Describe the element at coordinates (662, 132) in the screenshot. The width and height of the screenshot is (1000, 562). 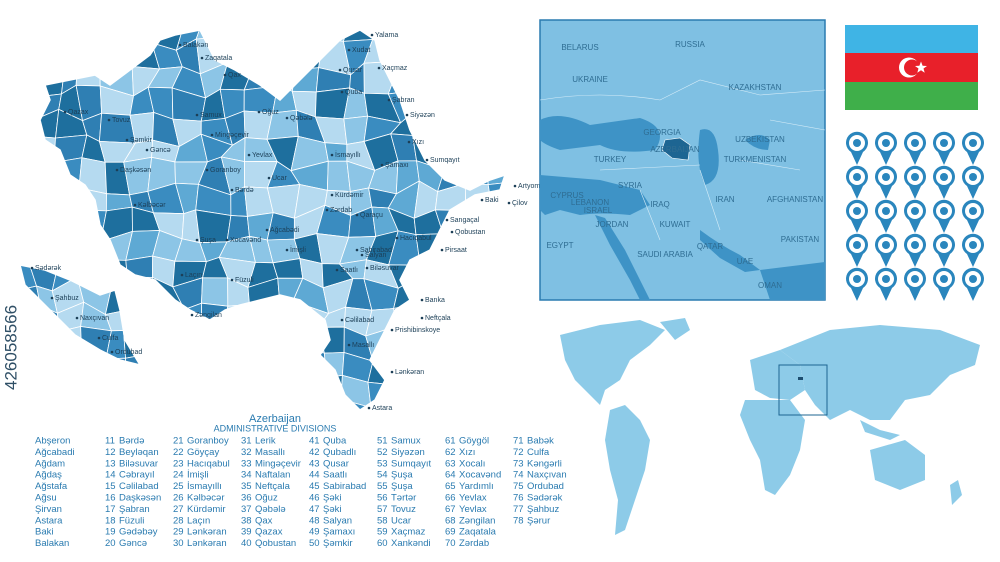
I see `country-label: GEORGIA` at that location.